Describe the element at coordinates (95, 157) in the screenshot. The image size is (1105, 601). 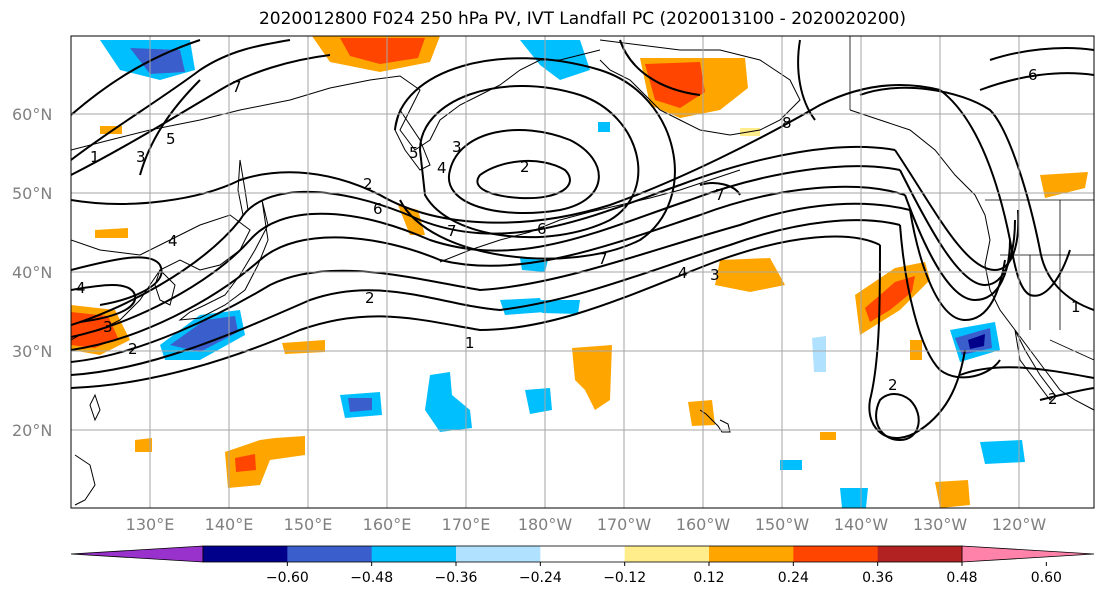
I see `contour-label: 1` at that location.